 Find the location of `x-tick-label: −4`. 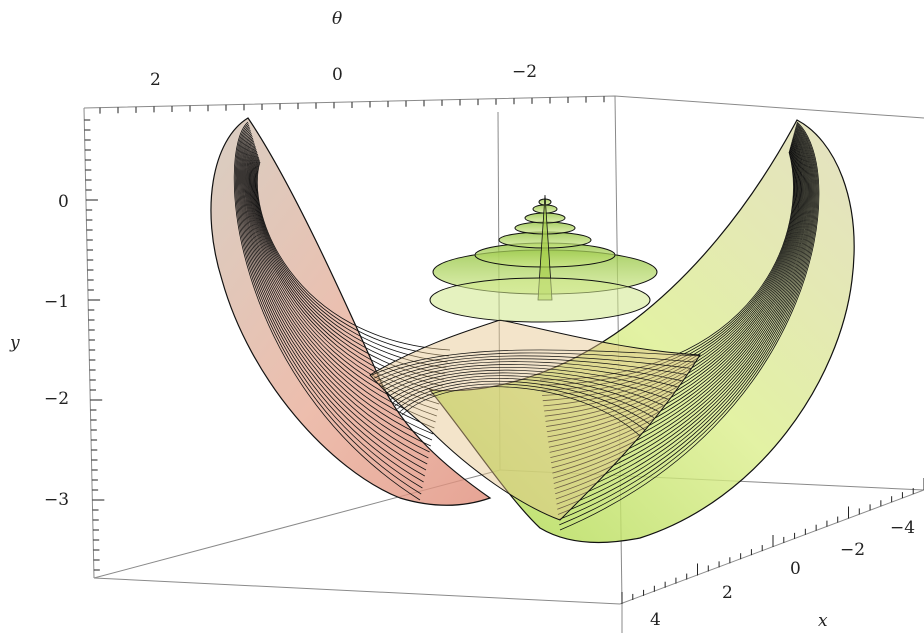

x-tick-label: −4 is located at coordinates (902, 528).